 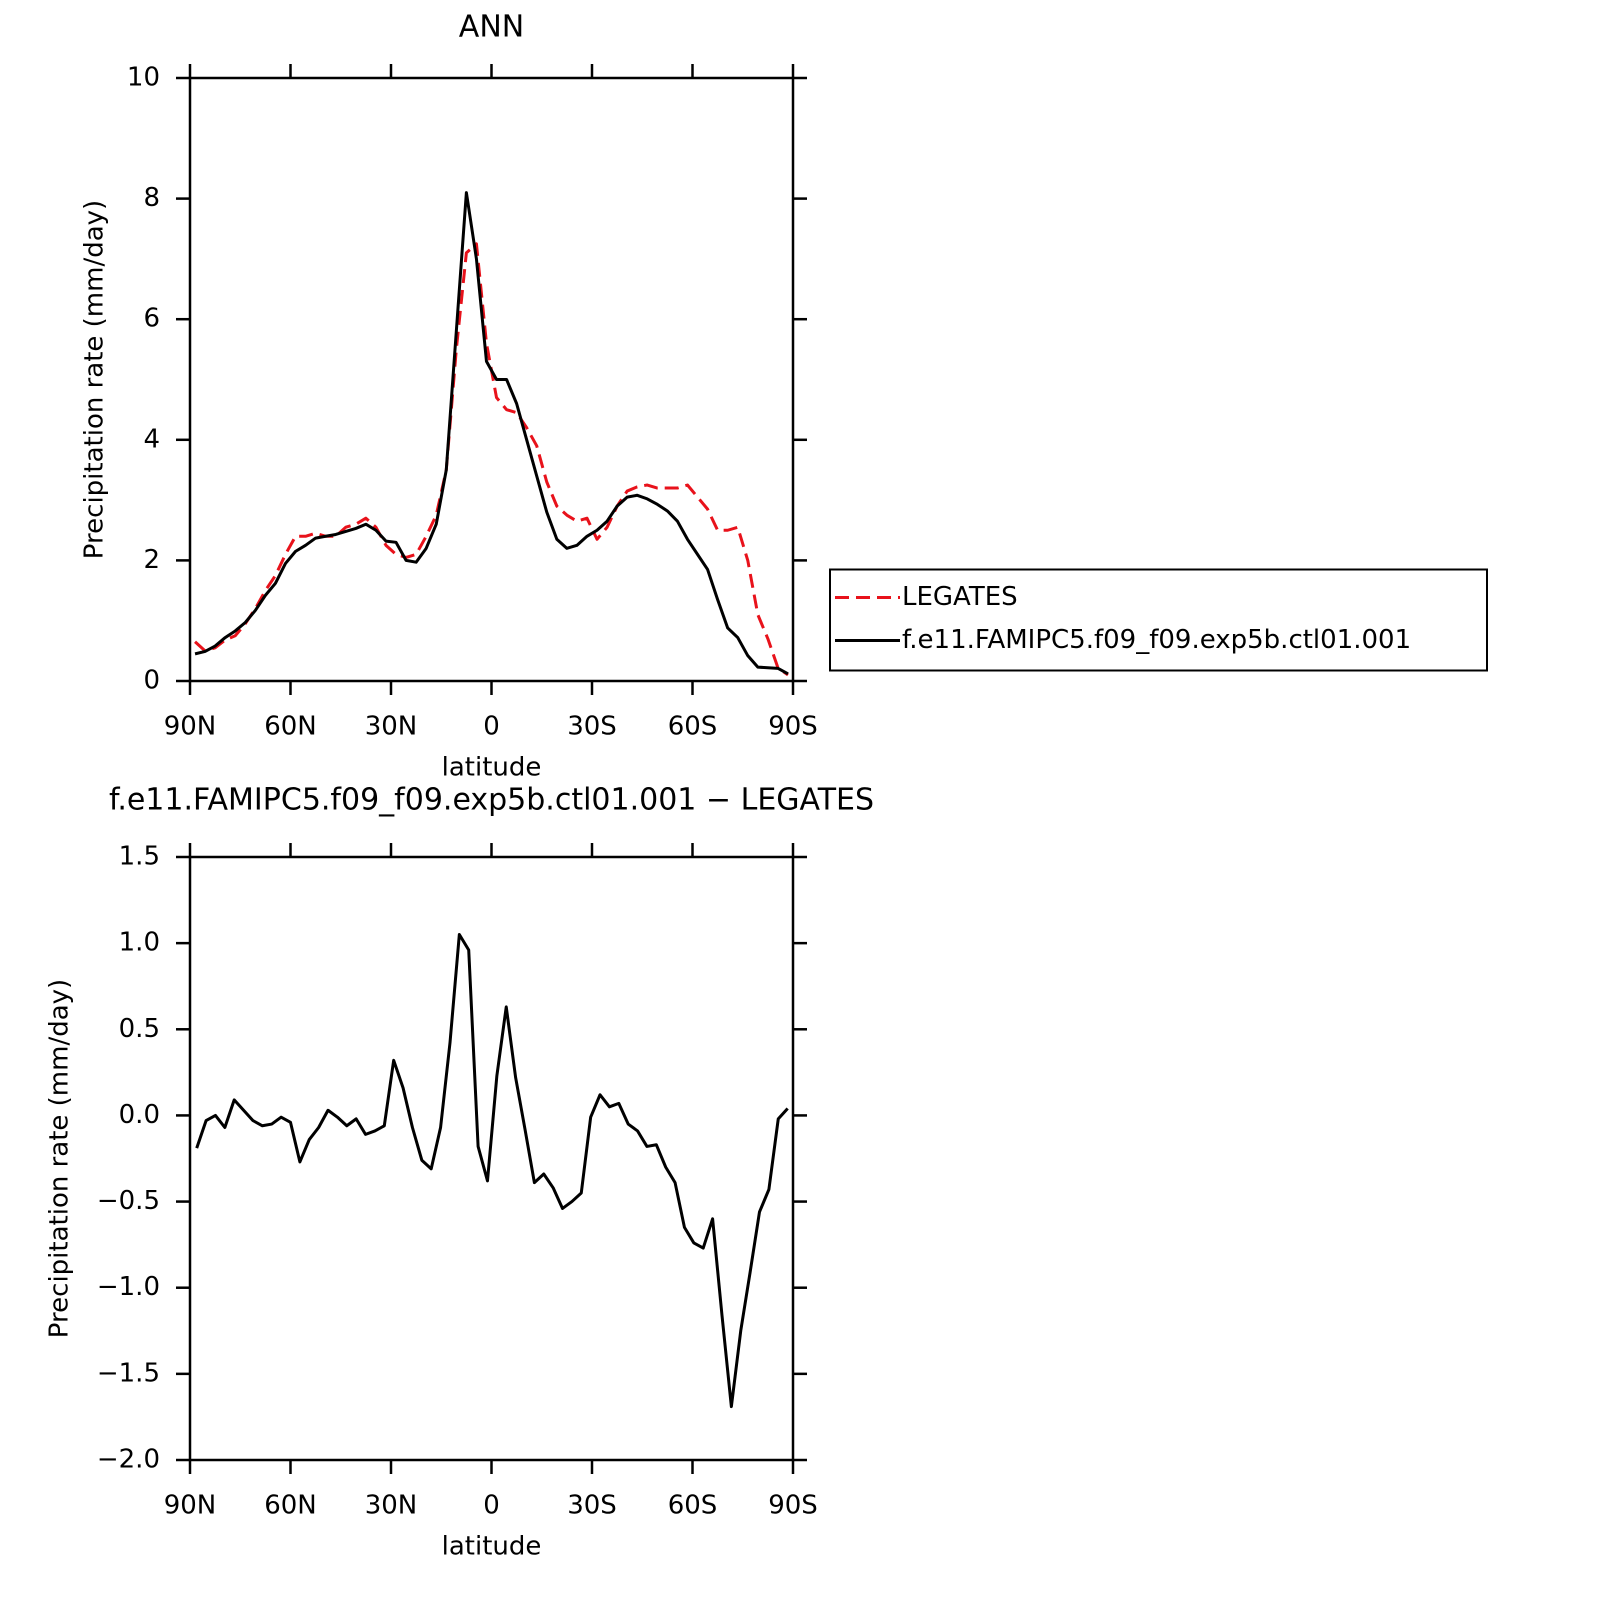 I want to click on legend-label: LEGATES, so click(x=960, y=597).